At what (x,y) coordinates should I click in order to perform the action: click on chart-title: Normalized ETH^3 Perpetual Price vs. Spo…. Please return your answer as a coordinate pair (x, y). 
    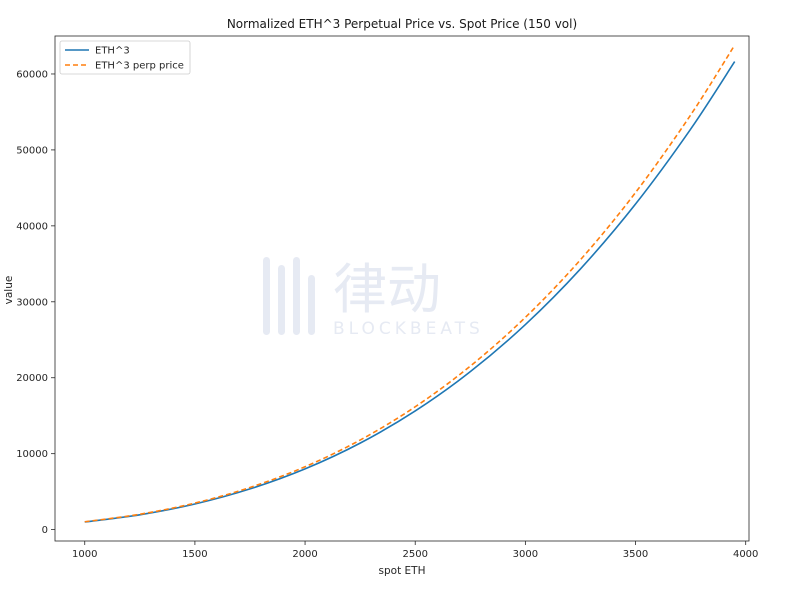
    Looking at the image, I should click on (402, 24).